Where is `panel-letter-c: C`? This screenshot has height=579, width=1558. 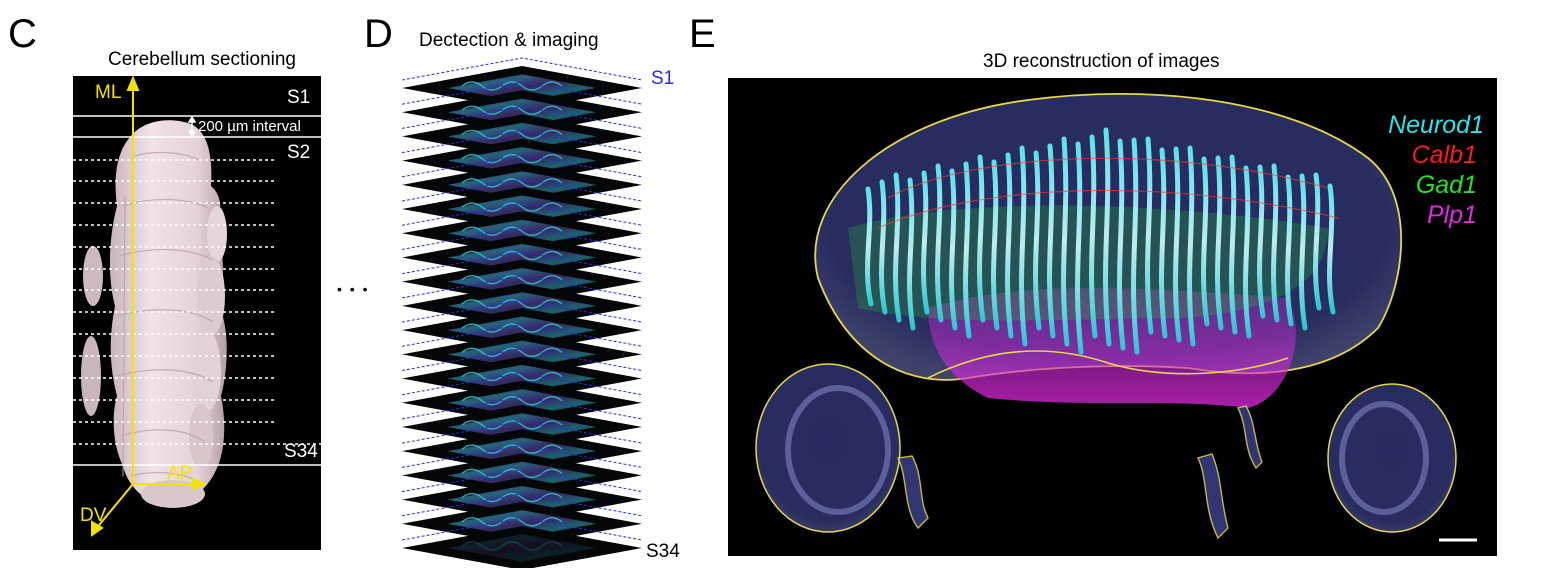 panel-letter-c: C is located at coordinates (22, 34).